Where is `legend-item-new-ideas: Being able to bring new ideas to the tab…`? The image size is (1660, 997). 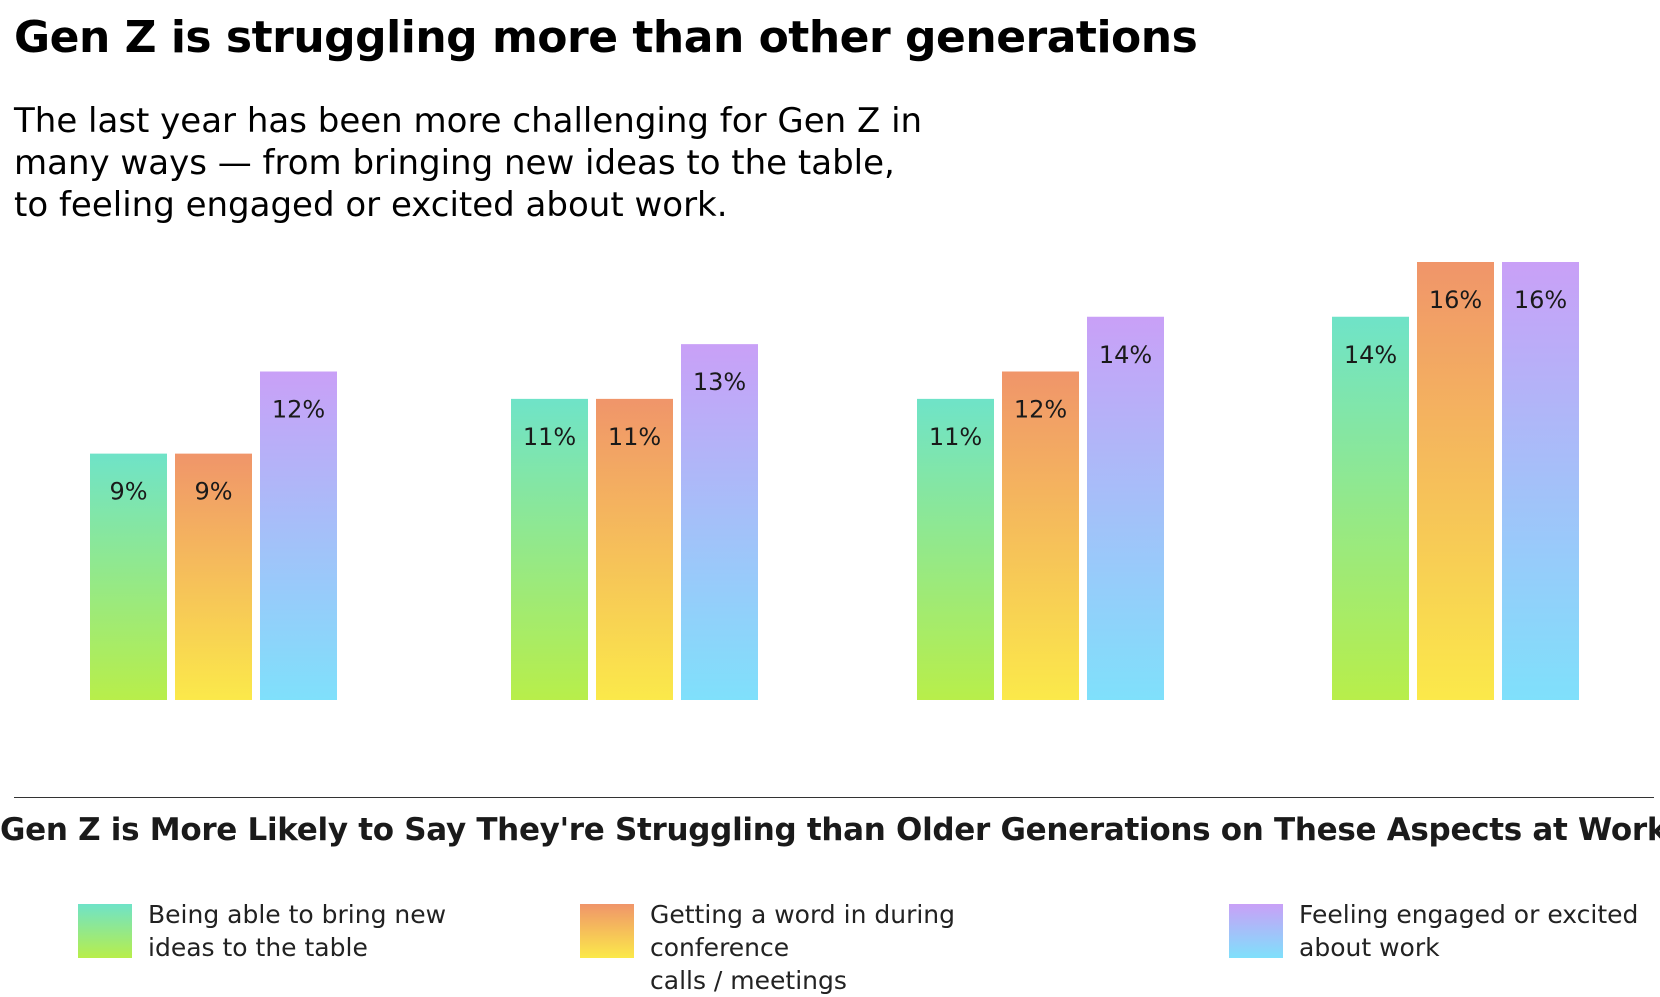
legend-item-new-ideas: Being able to bring new ideas to the tab… is located at coordinates (333, 932).